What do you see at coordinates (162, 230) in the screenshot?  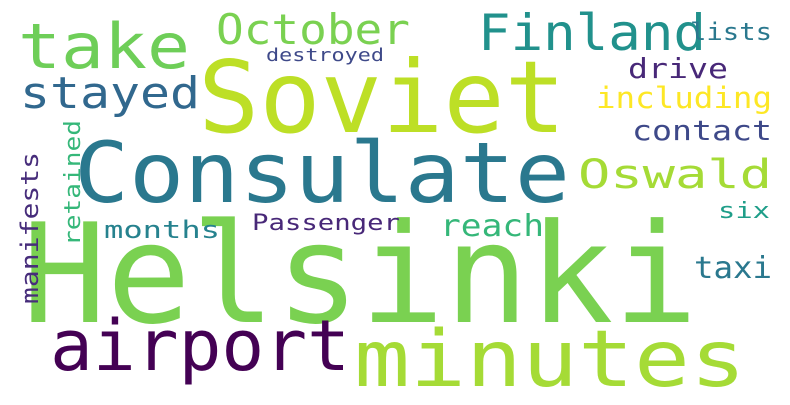 I see `word-months: months` at bounding box center [162, 230].